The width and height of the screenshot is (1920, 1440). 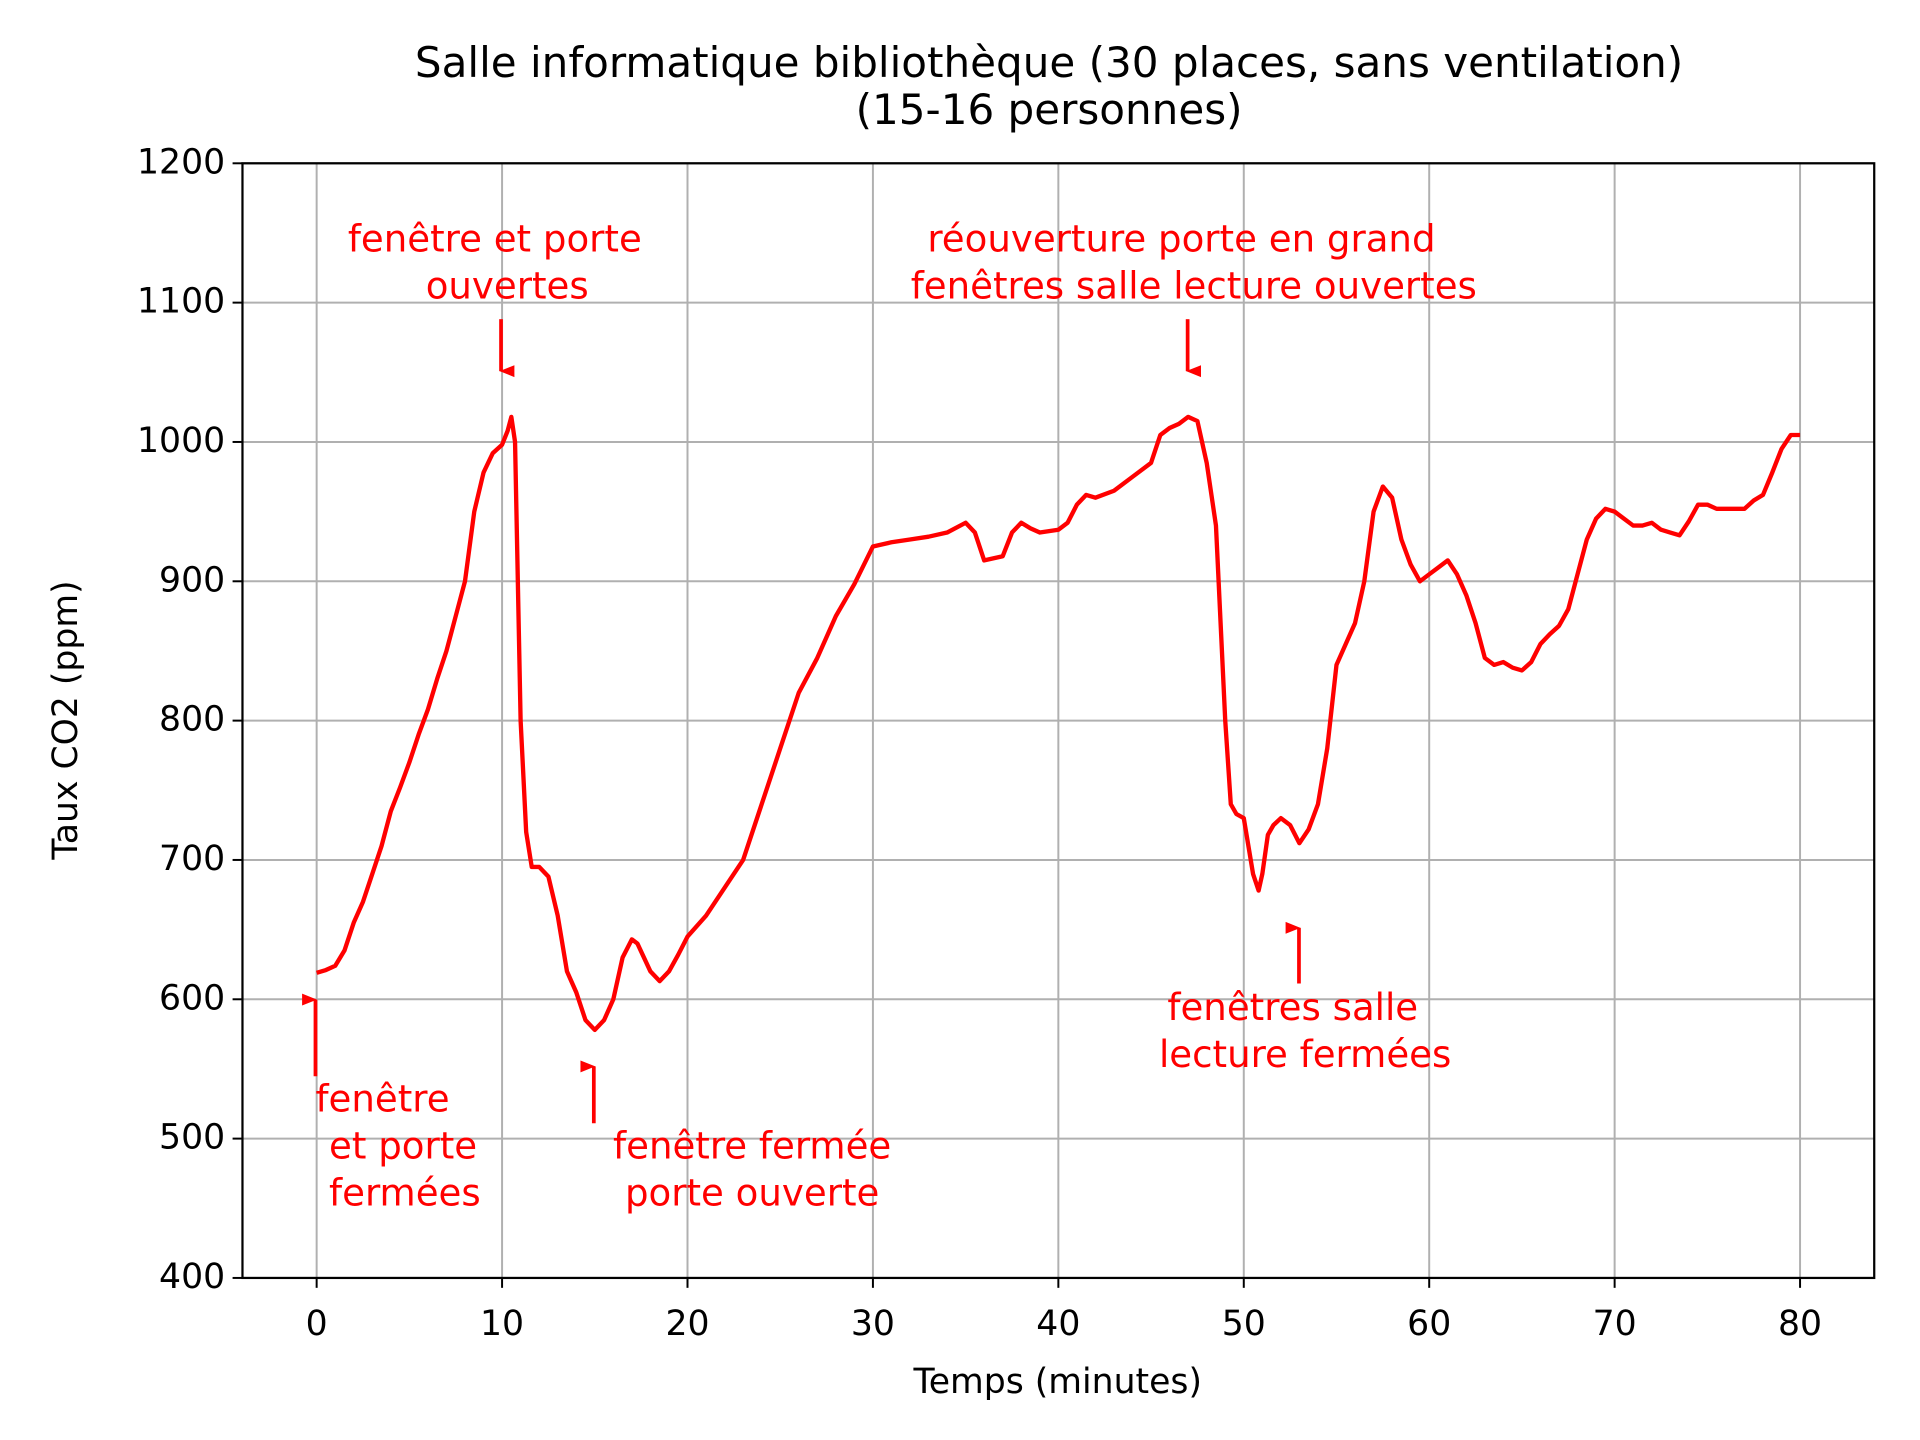 I want to click on y-tick-label: 600, so click(x=192, y=998).